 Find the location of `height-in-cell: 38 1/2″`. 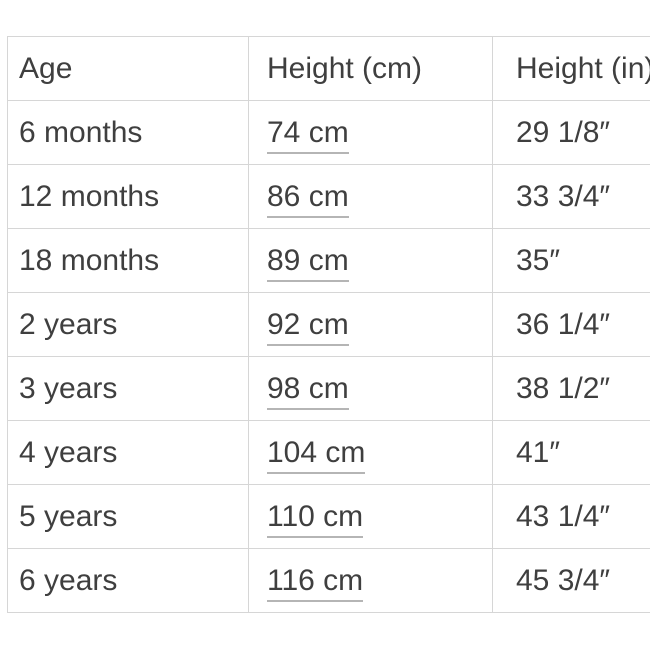

height-in-cell: 38 1/2″ is located at coordinates (571, 388).